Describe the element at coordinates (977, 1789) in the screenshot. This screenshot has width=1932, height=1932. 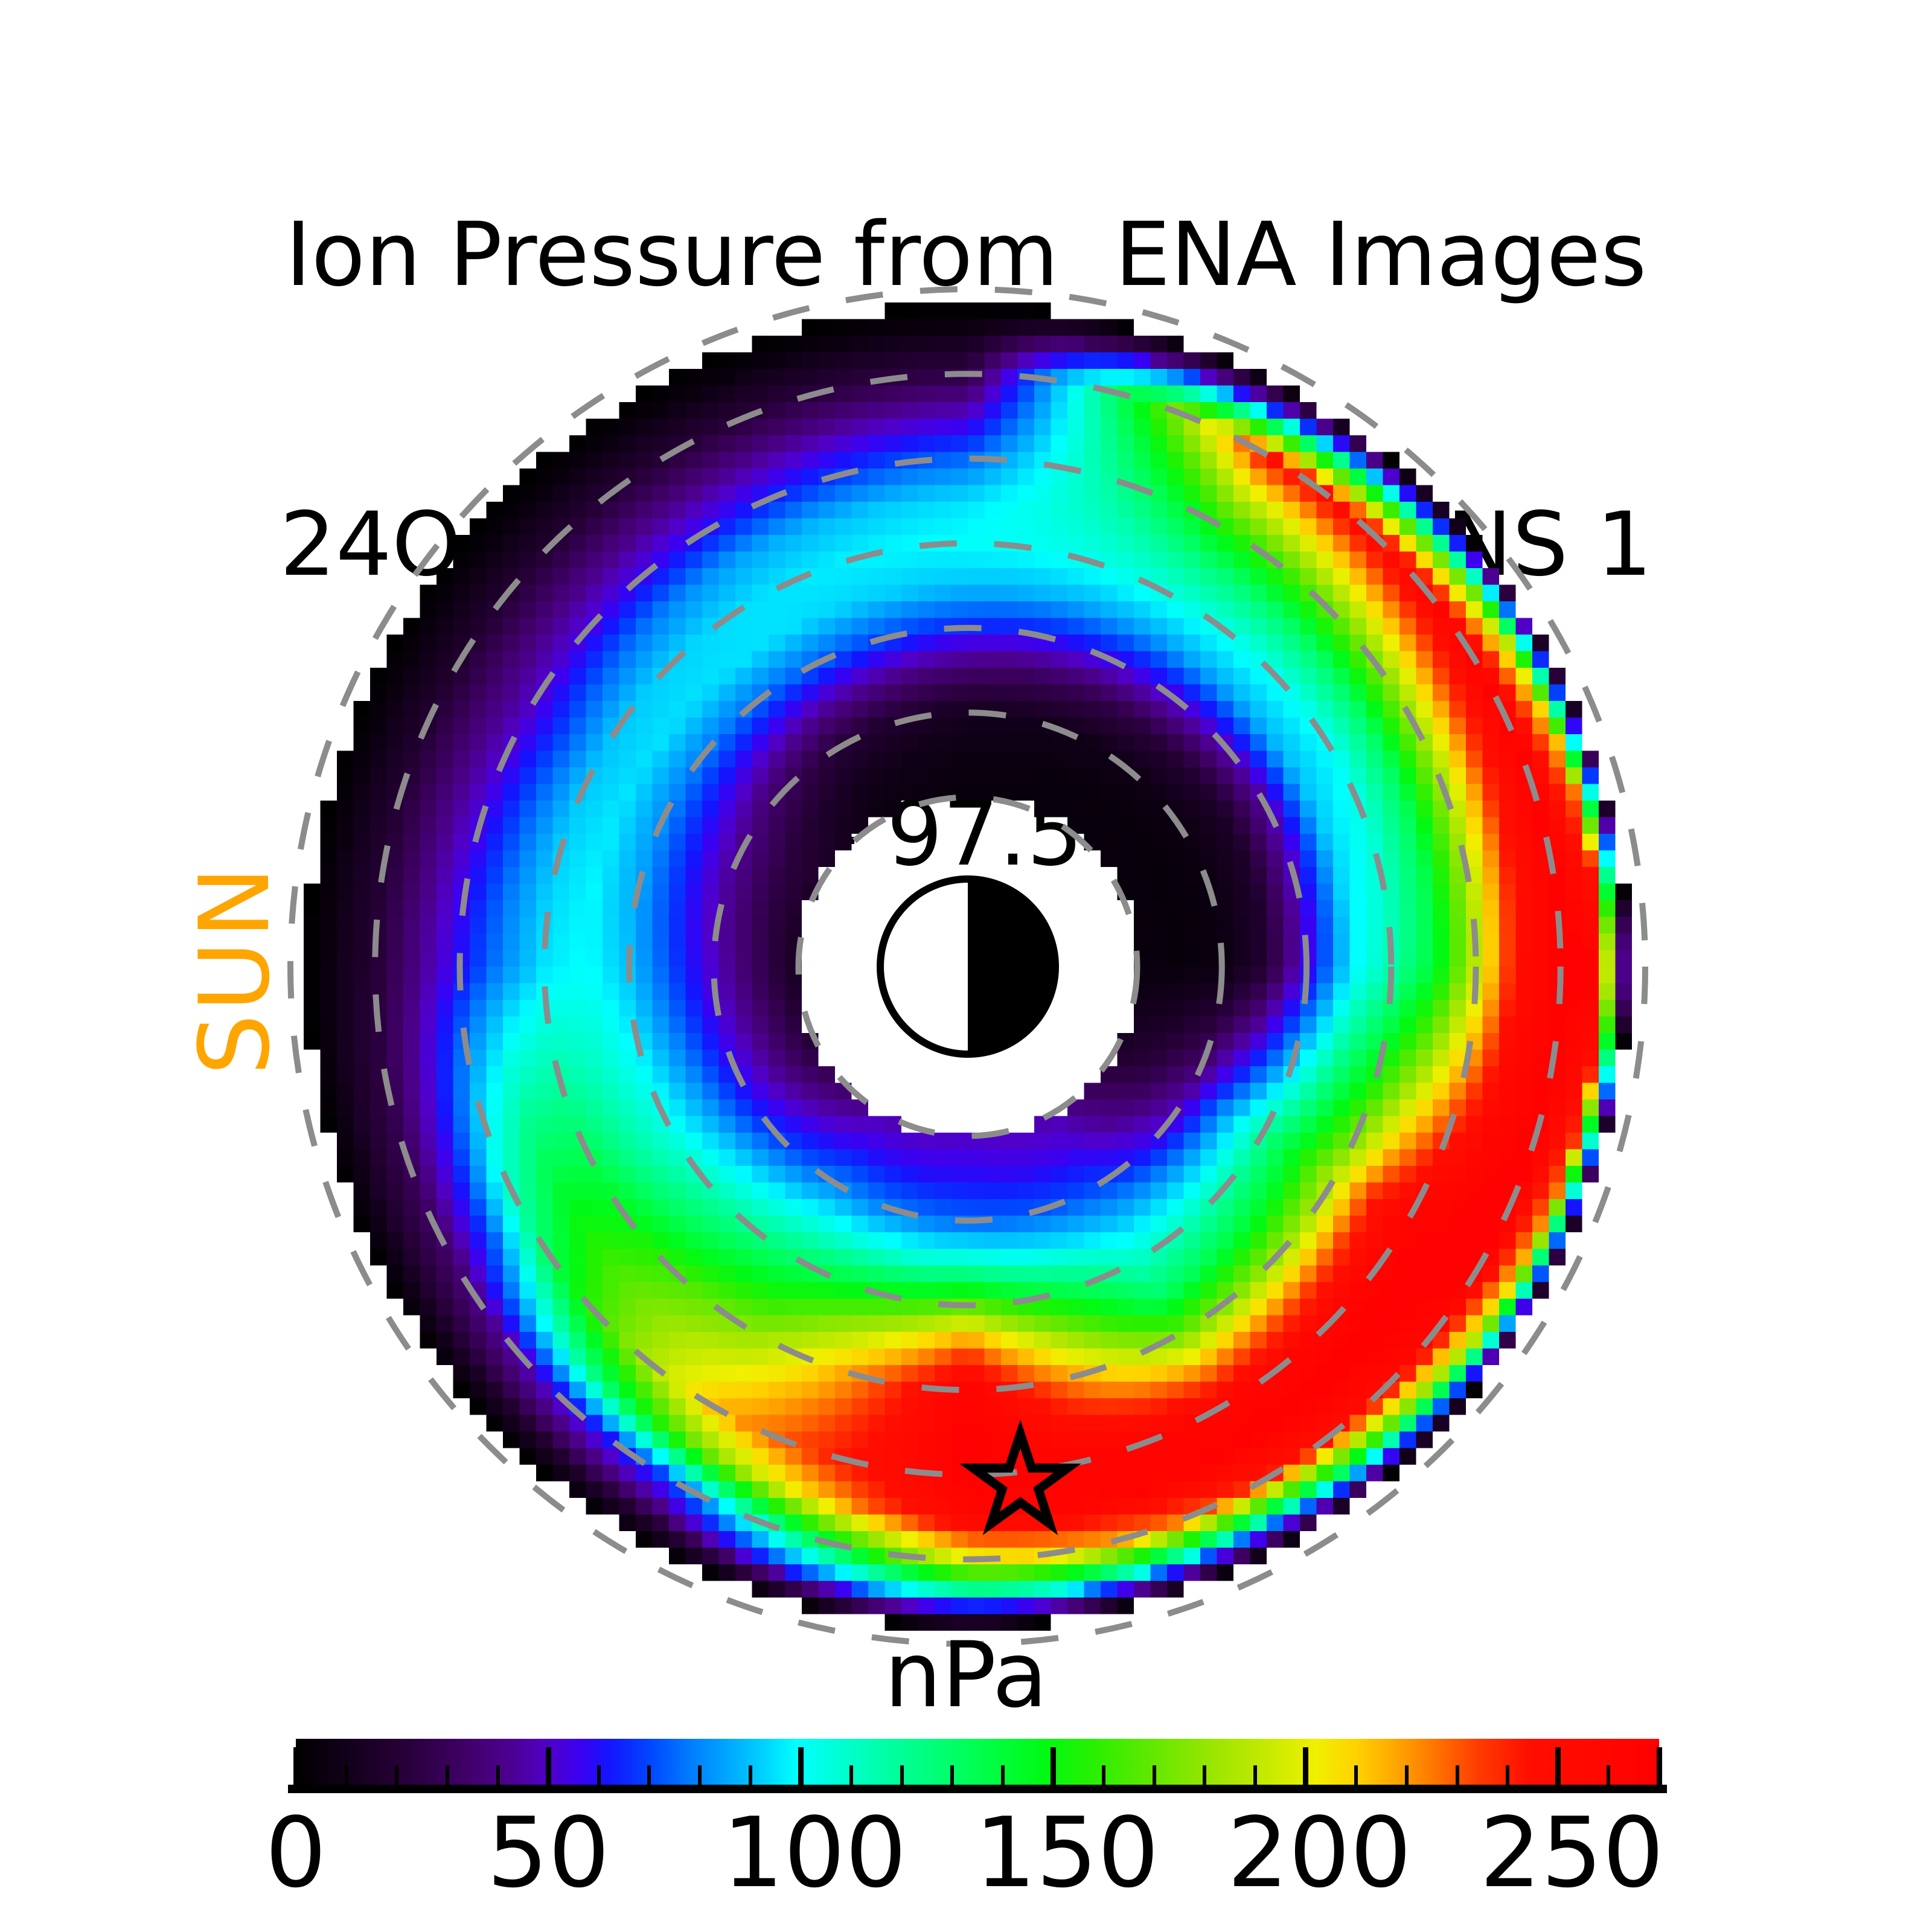
I see `colorbar-axis-line` at that location.